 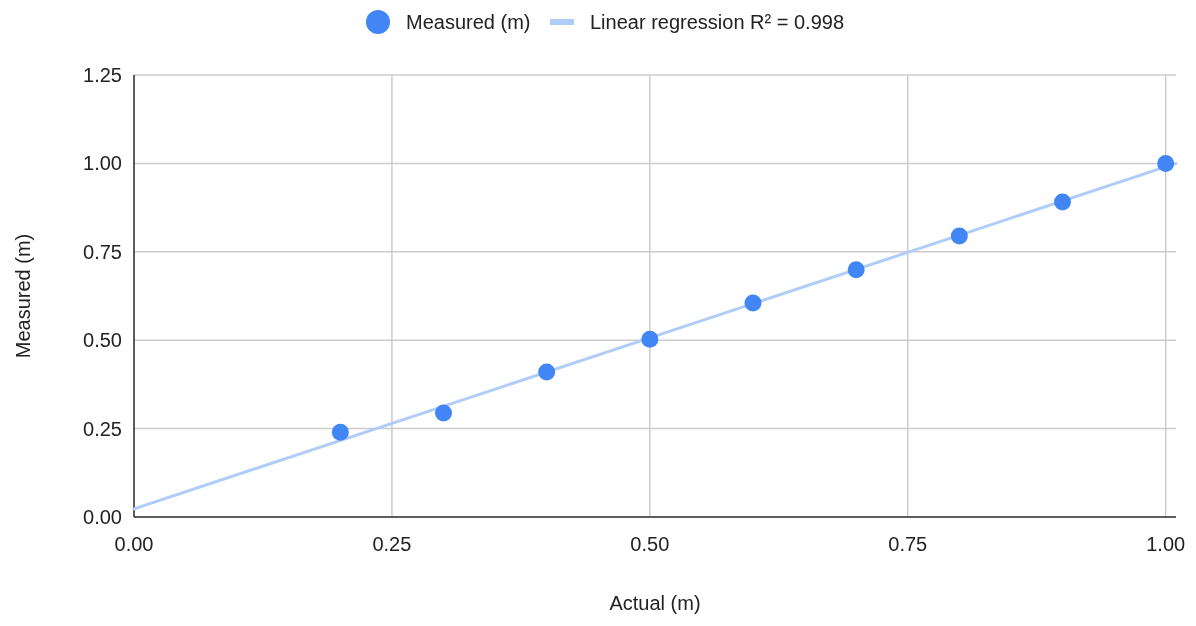 What do you see at coordinates (1166, 544) in the screenshot?
I see `x-tick-label: 1.00` at bounding box center [1166, 544].